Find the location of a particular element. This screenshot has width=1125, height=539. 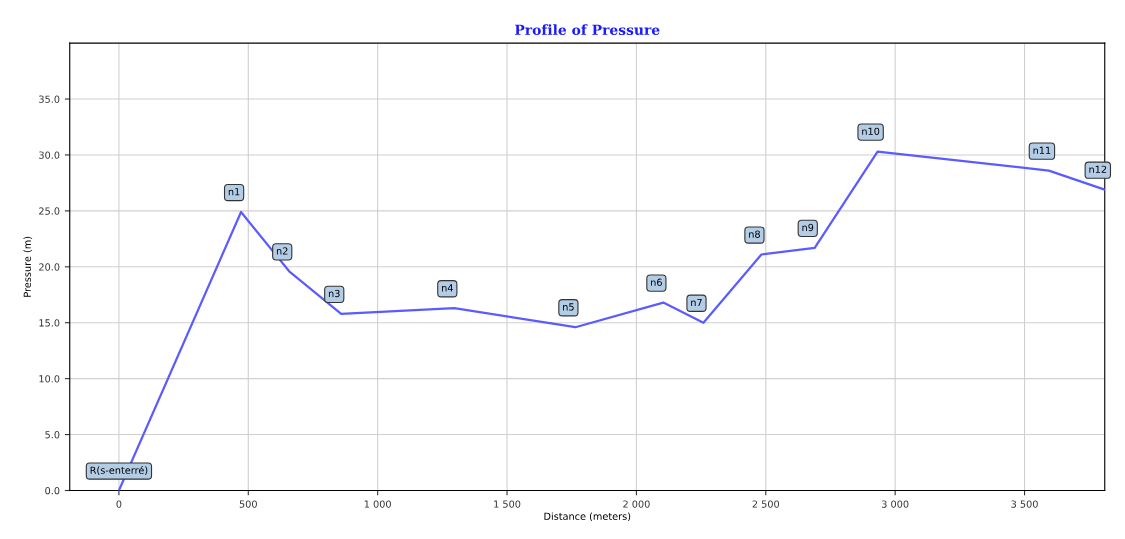

annotation: n11 is located at coordinates (1042, 150).